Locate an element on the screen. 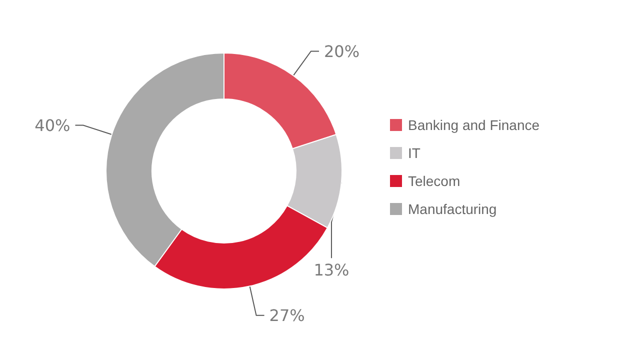 The height and width of the screenshot is (364, 624). legend-label: IT is located at coordinates (414, 153).